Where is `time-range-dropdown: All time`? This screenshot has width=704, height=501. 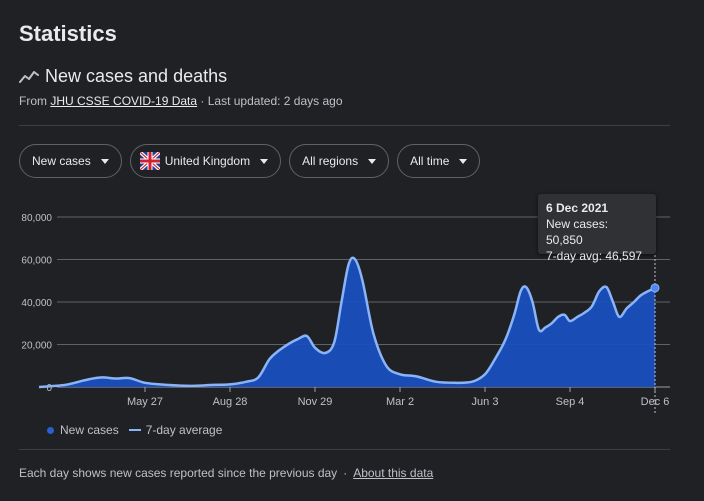
time-range-dropdown: All time is located at coordinates (439, 161).